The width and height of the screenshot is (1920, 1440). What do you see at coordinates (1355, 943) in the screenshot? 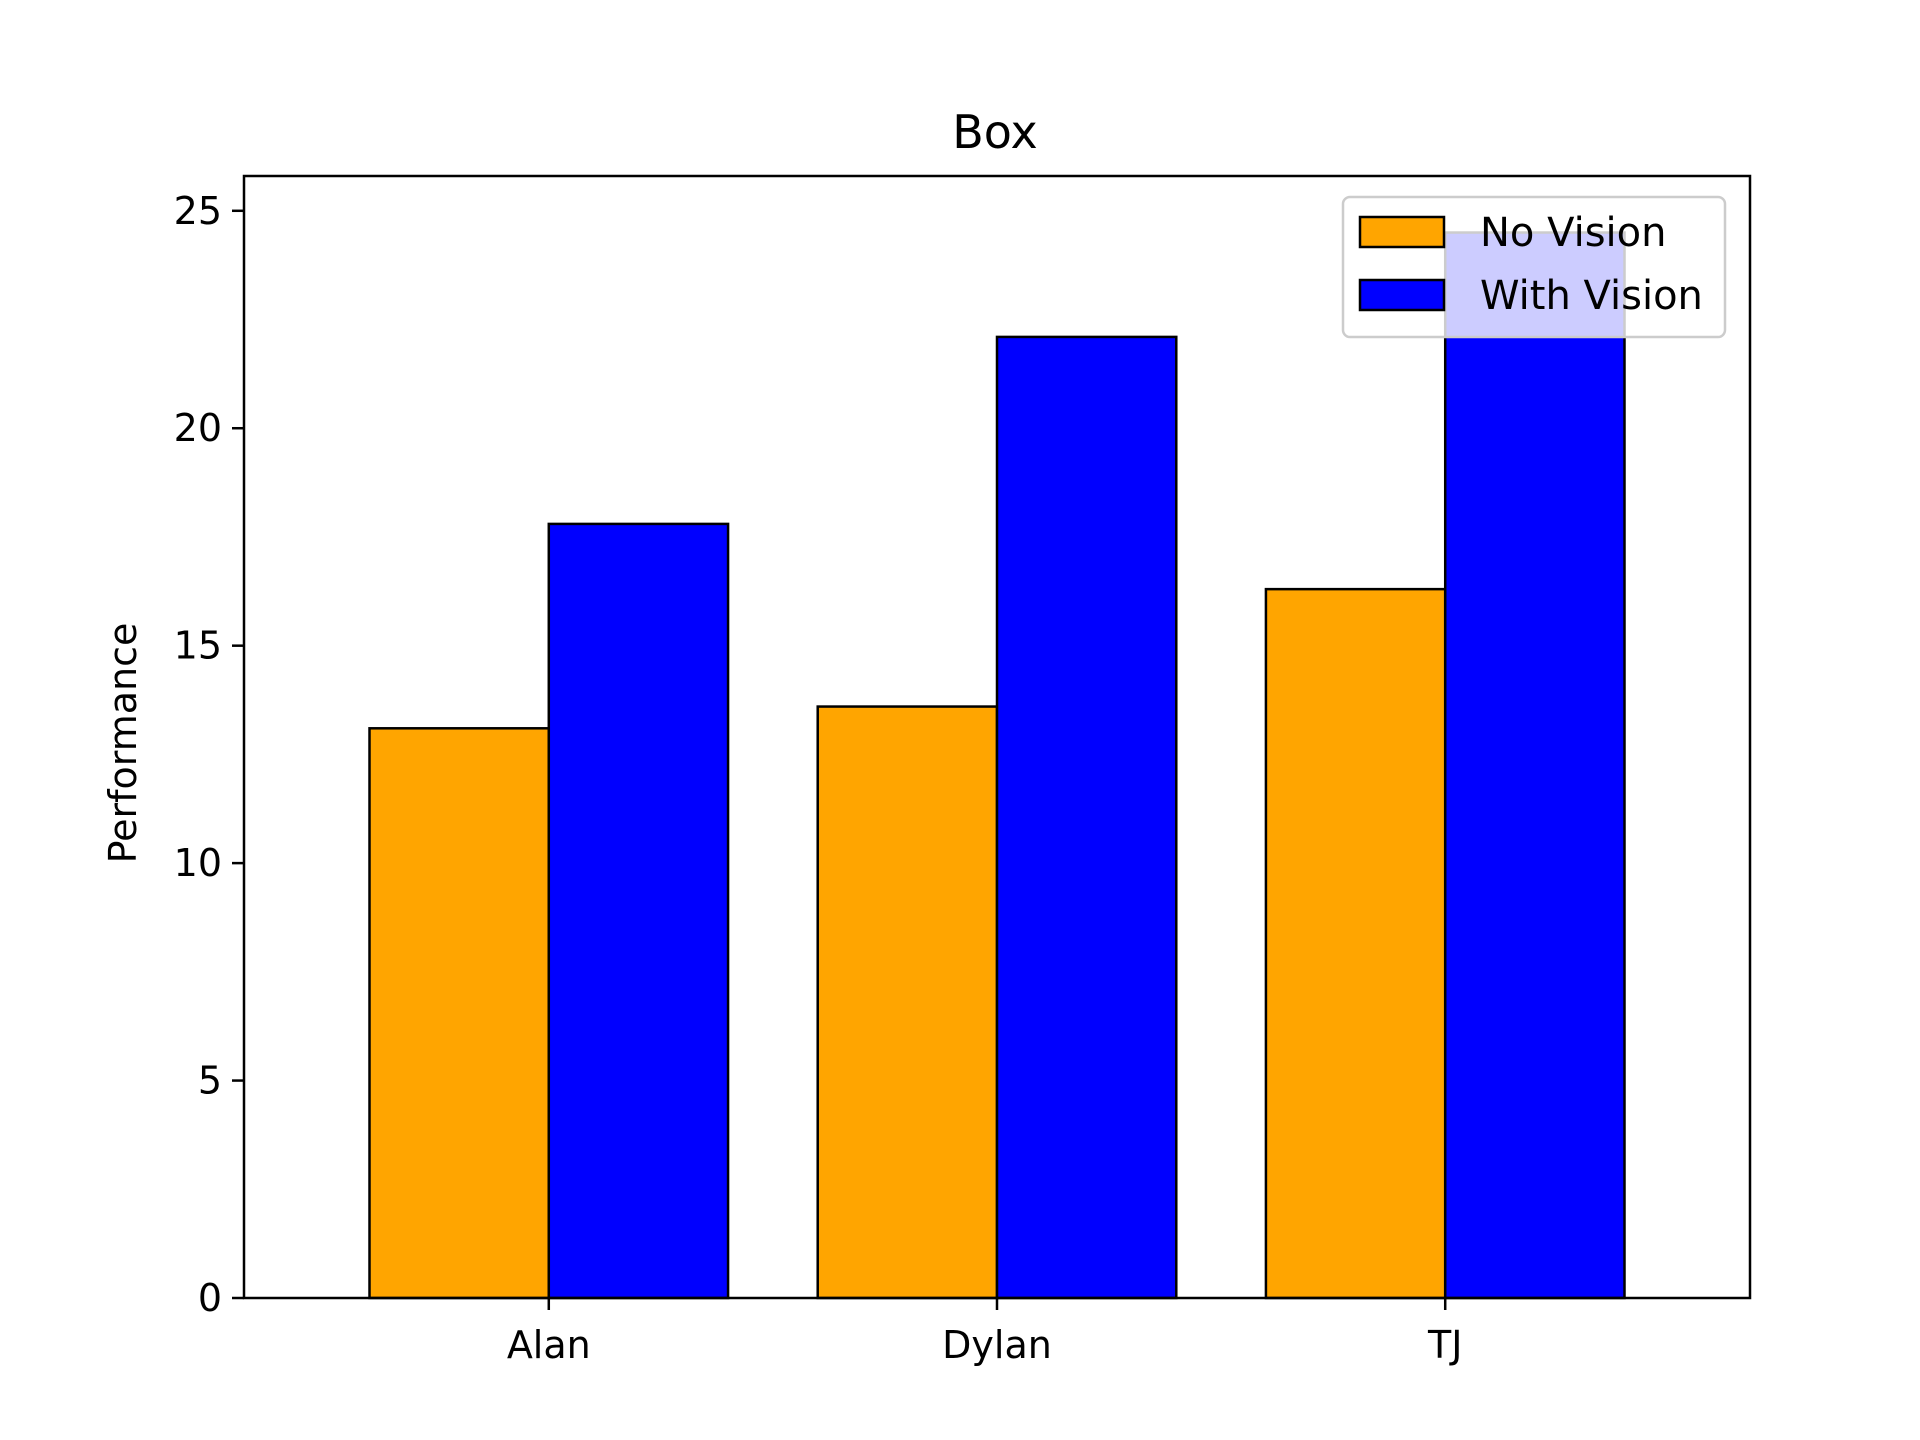
I see `bar-no-vision-tj` at bounding box center [1355, 943].